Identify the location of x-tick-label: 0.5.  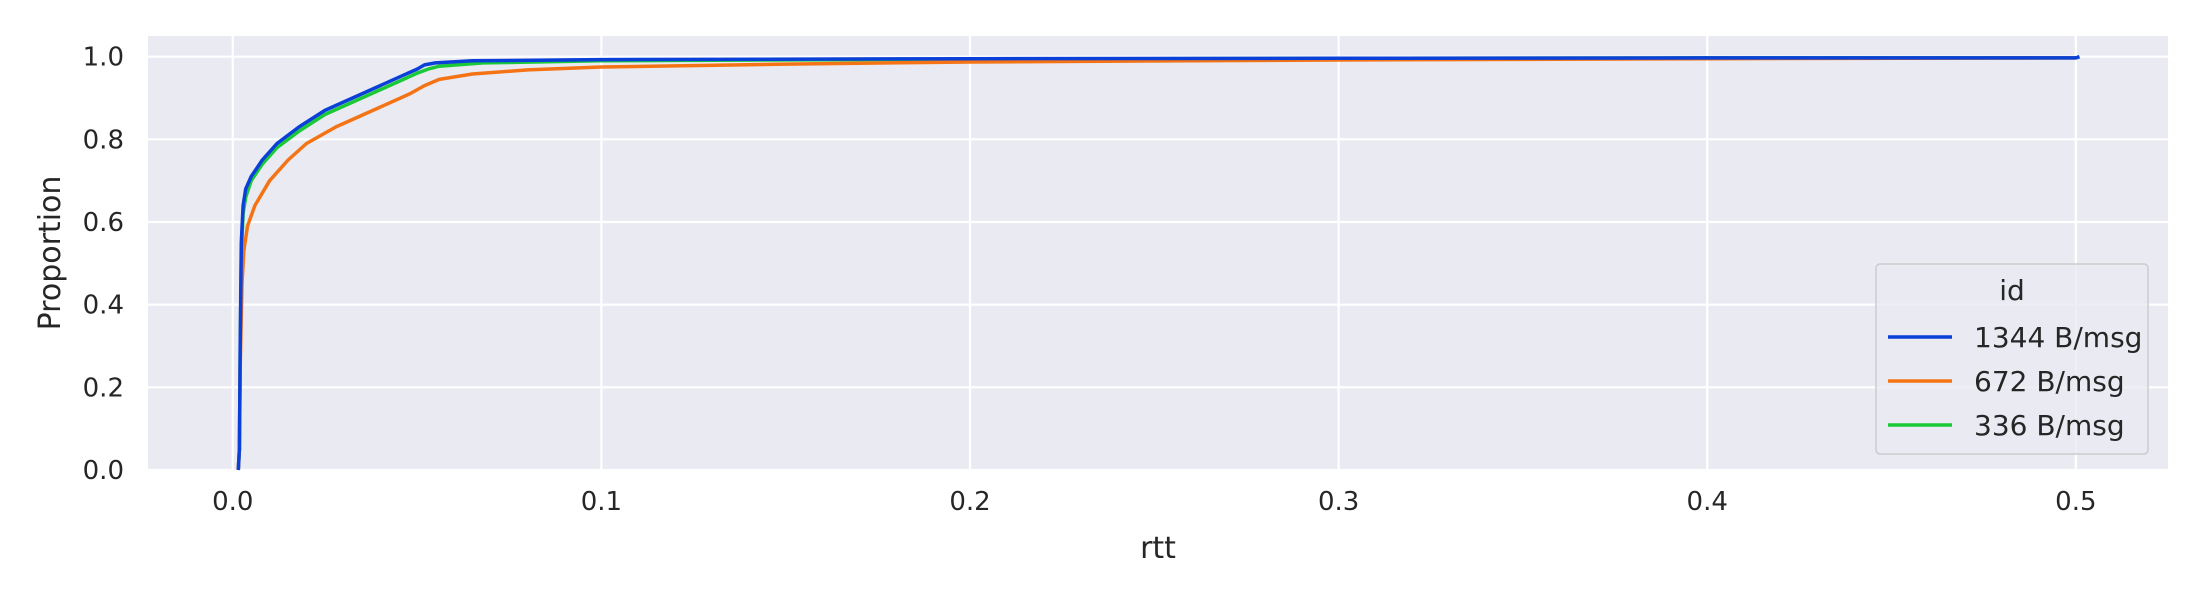
(2075, 502).